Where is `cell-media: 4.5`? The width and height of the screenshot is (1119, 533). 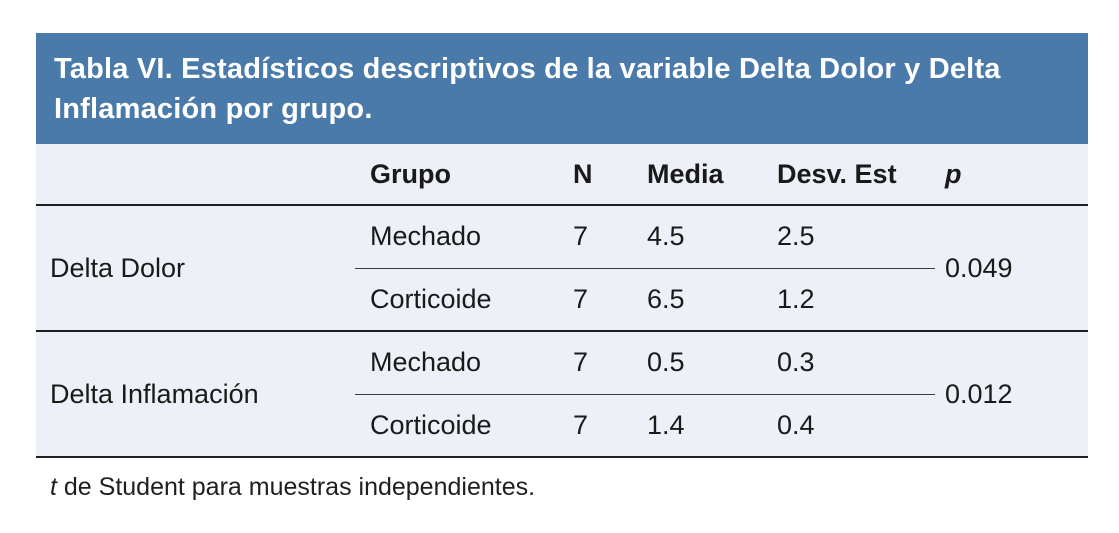 cell-media: 4.5 is located at coordinates (697, 237).